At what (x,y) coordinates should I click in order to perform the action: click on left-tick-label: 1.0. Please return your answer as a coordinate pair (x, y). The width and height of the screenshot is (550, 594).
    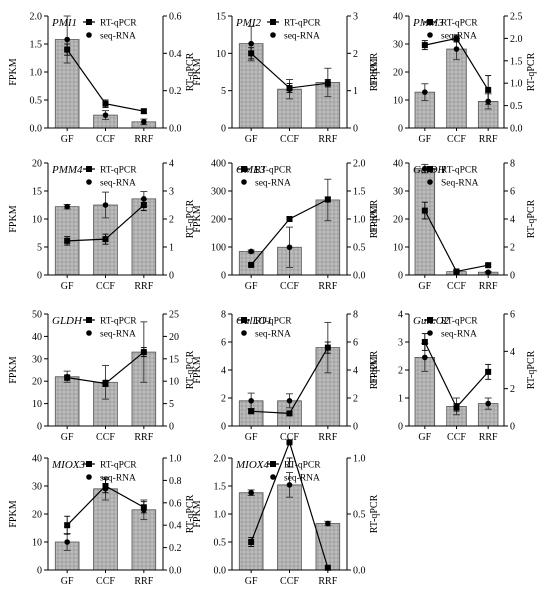
    Looking at the image, I should click on (220, 515).